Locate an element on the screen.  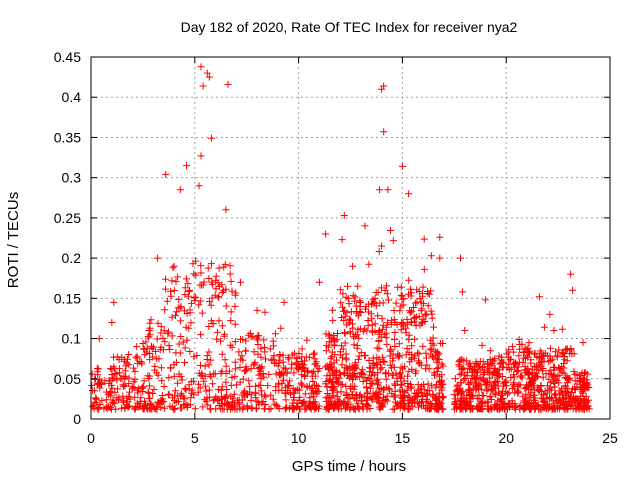
x-axis-label: GPS time / hours is located at coordinates (349, 466).